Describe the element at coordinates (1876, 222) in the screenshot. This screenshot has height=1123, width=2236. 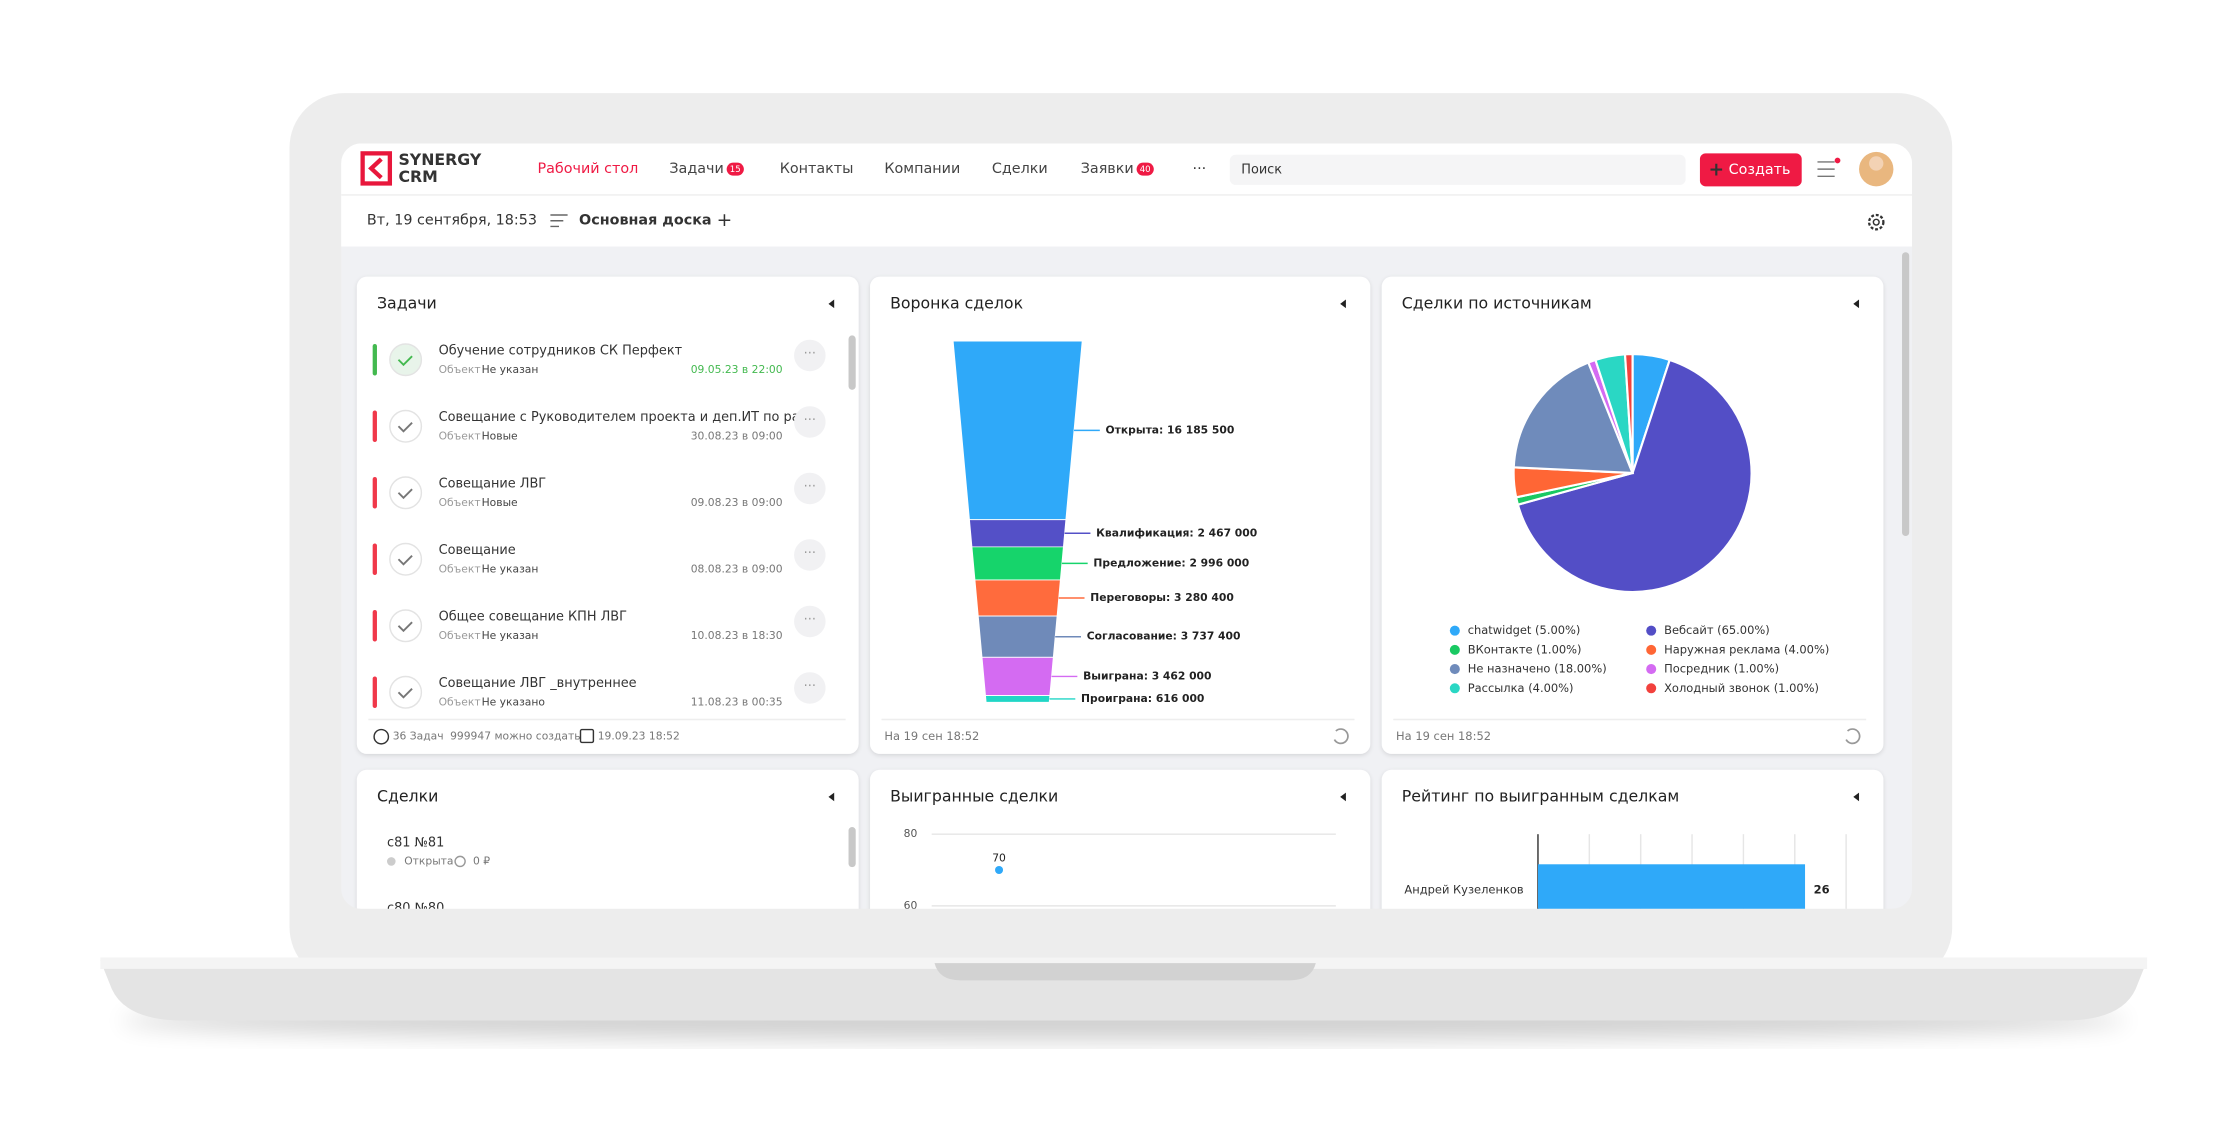
I see `settings-icon` at that location.